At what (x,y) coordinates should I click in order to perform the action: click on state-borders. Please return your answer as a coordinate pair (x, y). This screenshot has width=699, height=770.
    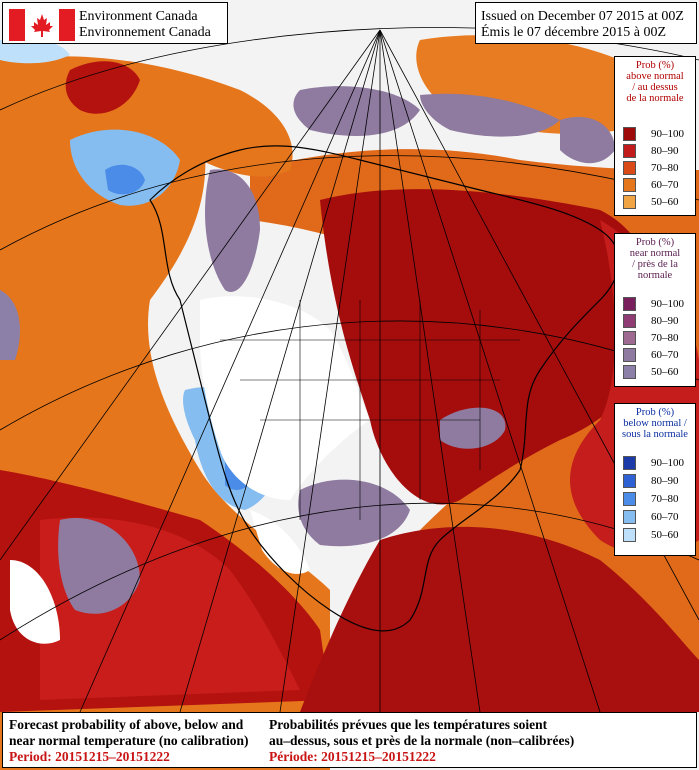
    Looking at the image, I should click on (370, 410).